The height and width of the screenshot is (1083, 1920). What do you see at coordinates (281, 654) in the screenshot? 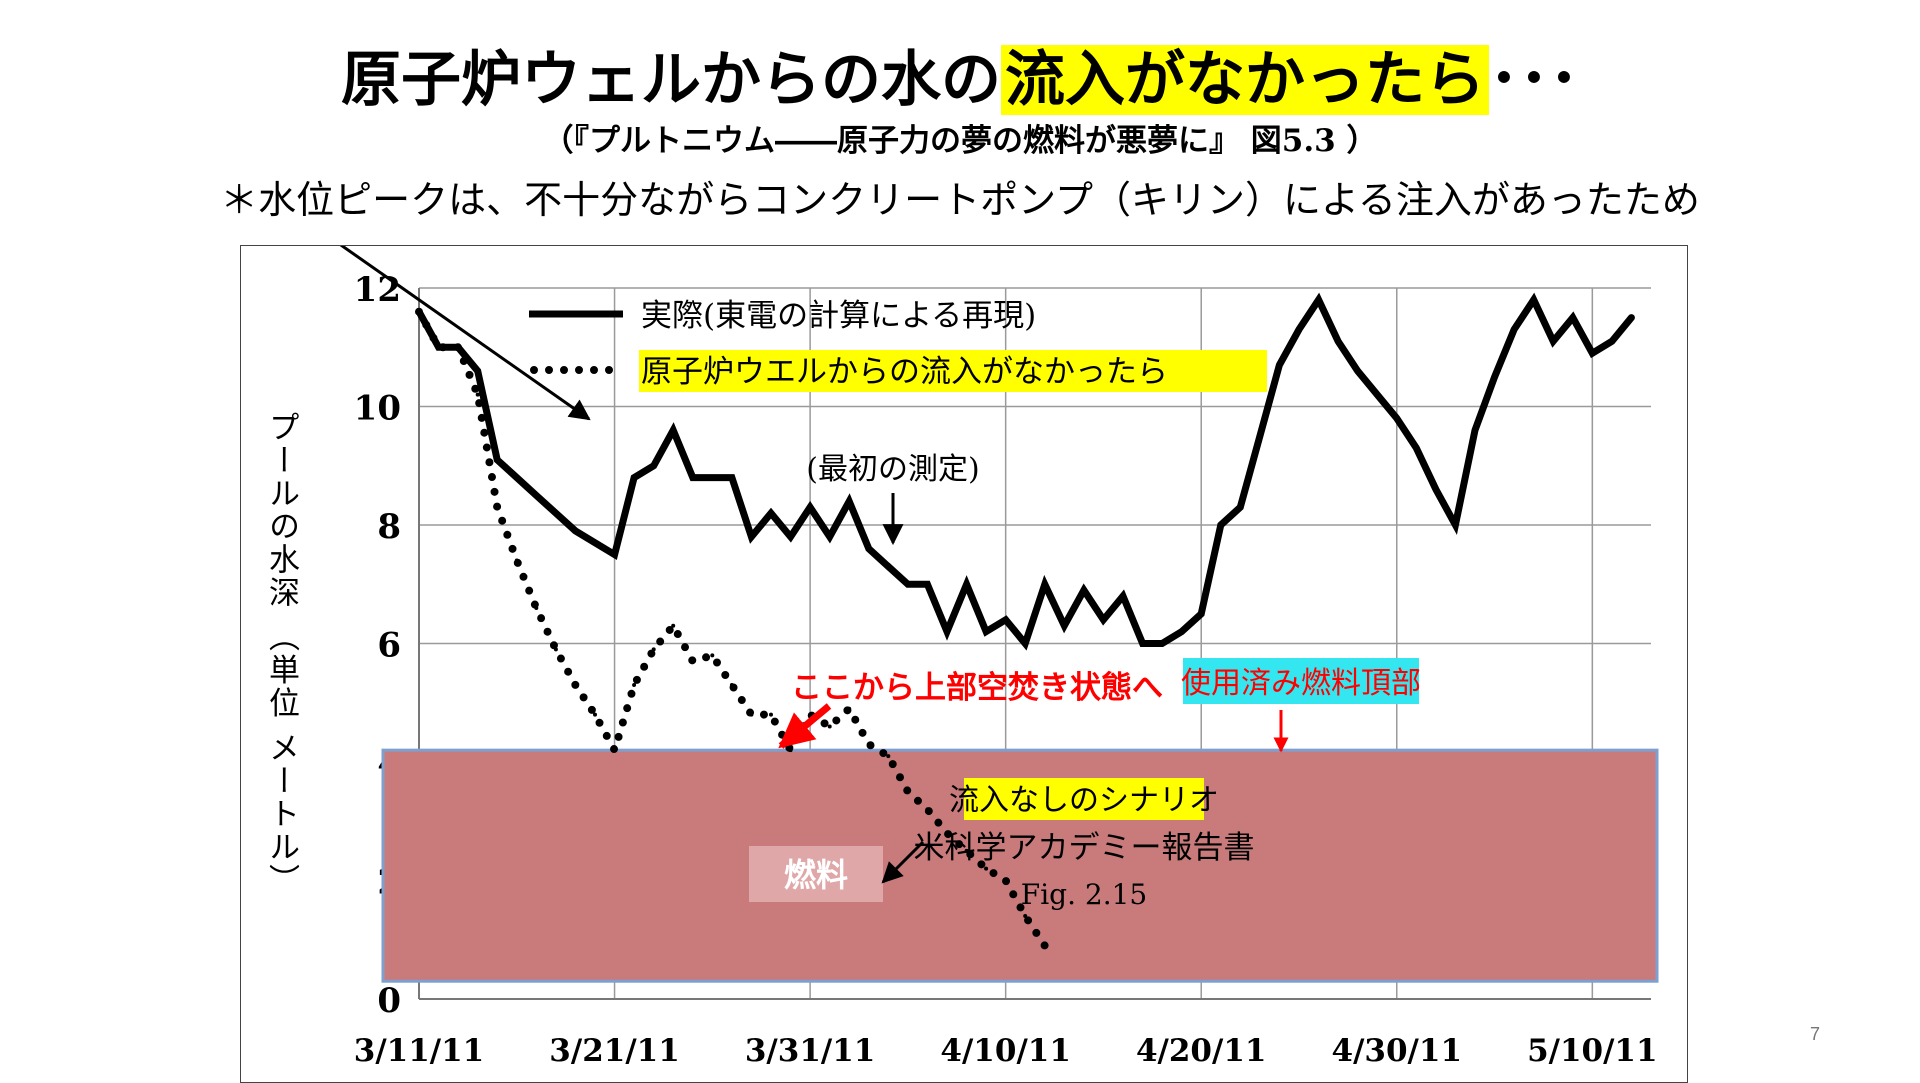
I see `y-axis-label: プールの水深 （単位 メートル）` at bounding box center [281, 654].